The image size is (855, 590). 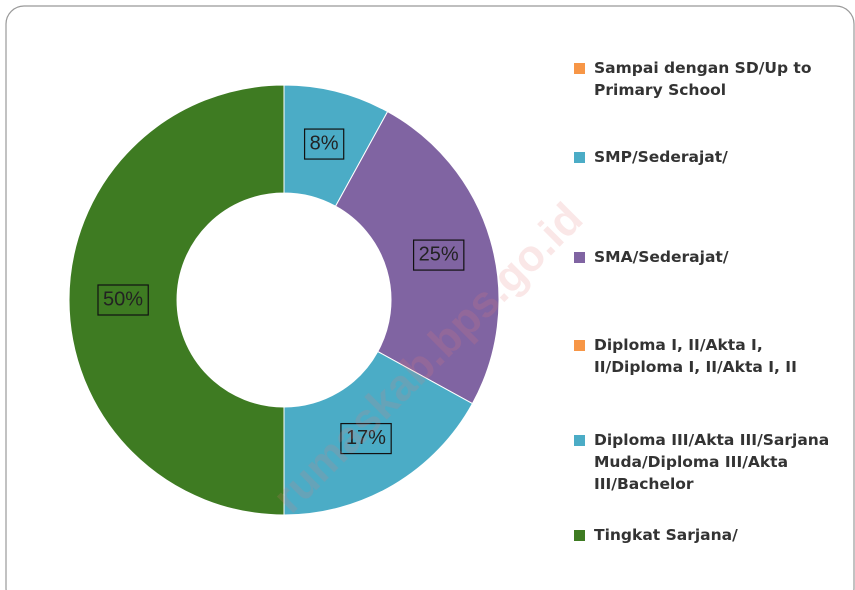 I want to click on legend-label: SMA/Sederajat/, so click(x=661, y=257).